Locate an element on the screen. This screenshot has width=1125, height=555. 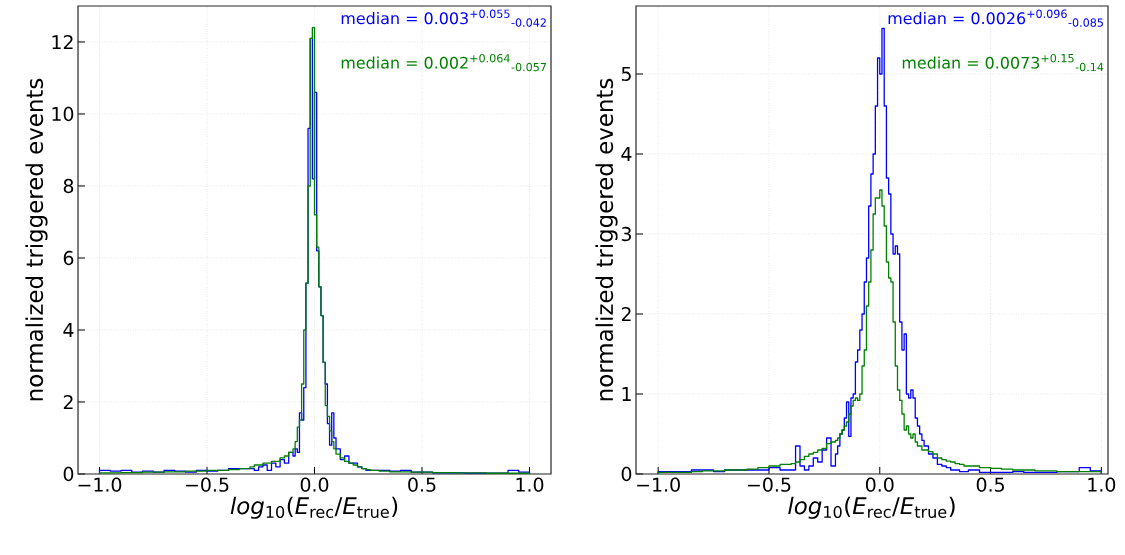
annotation: median = 0.0026$^{+0.096}$-0.085 is located at coordinates (995, 18).